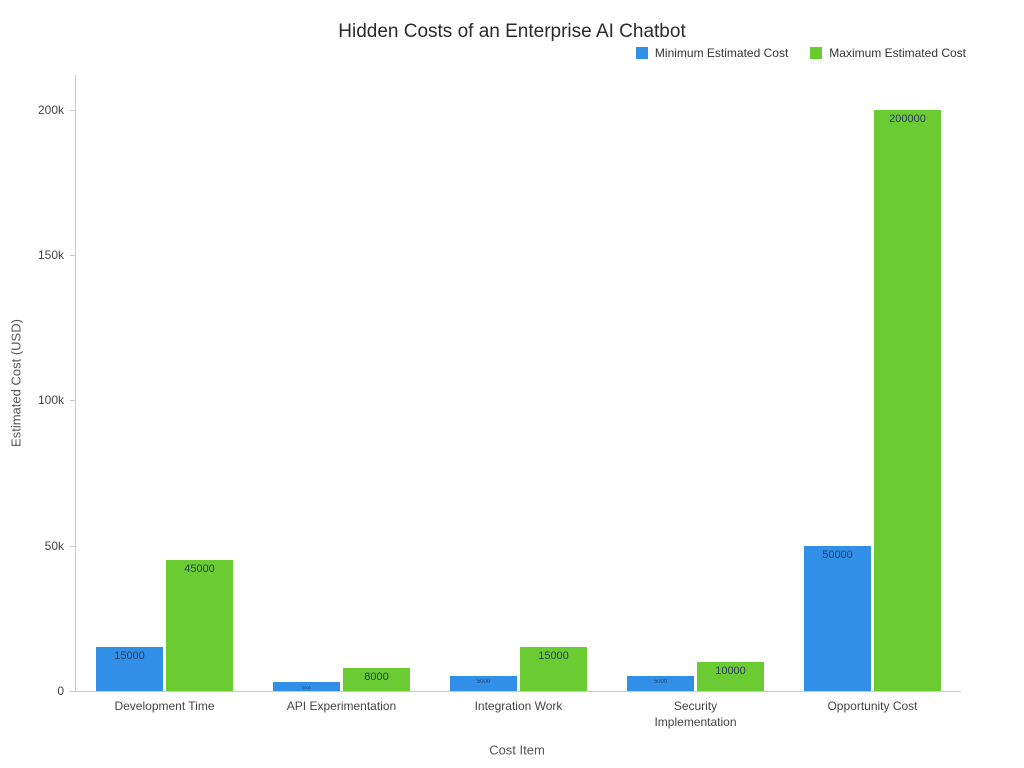 The width and height of the screenshot is (1024, 768). What do you see at coordinates (553, 669) in the screenshot?
I see `bar-max: 15000` at bounding box center [553, 669].